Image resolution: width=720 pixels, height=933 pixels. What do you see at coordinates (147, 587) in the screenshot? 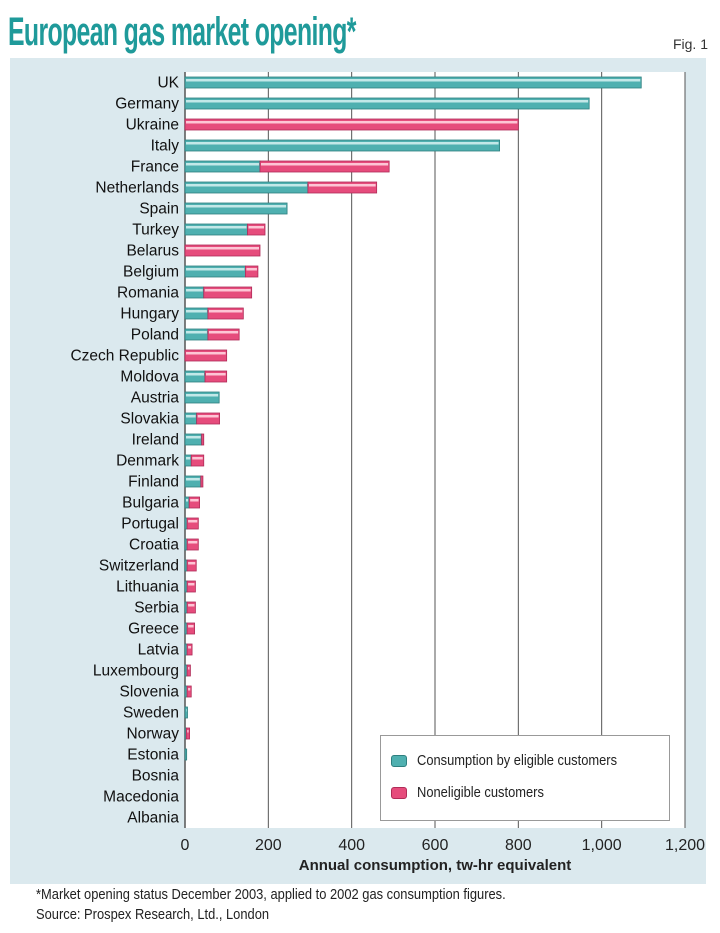
I see `category-label: Lithuania` at bounding box center [147, 587].